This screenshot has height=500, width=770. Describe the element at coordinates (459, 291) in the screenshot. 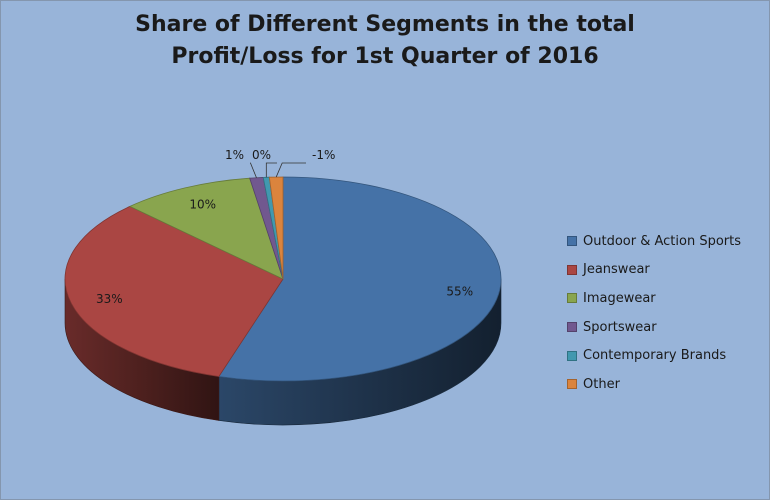

I see `data-label-0: 55%` at that location.